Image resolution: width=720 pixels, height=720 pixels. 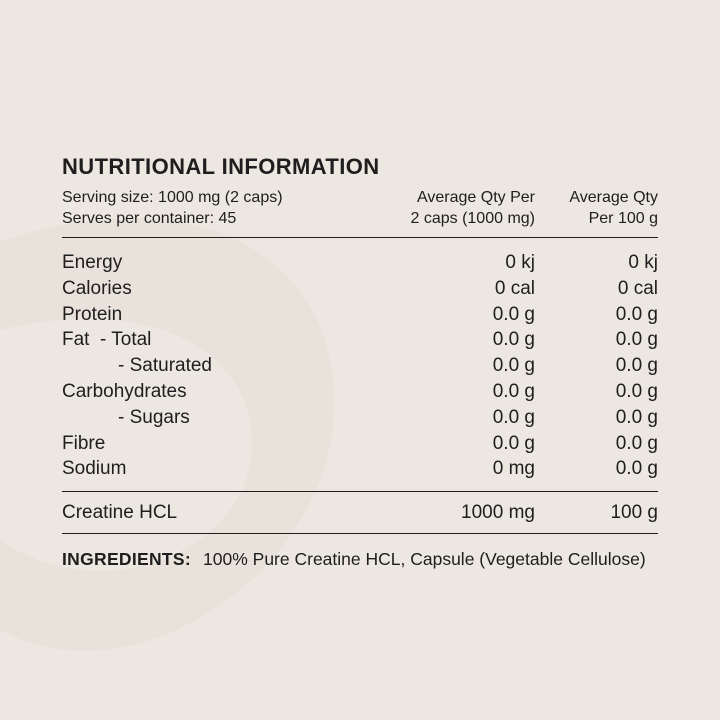 What do you see at coordinates (165, 366) in the screenshot?
I see `nutrient-label: - Saturated` at bounding box center [165, 366].